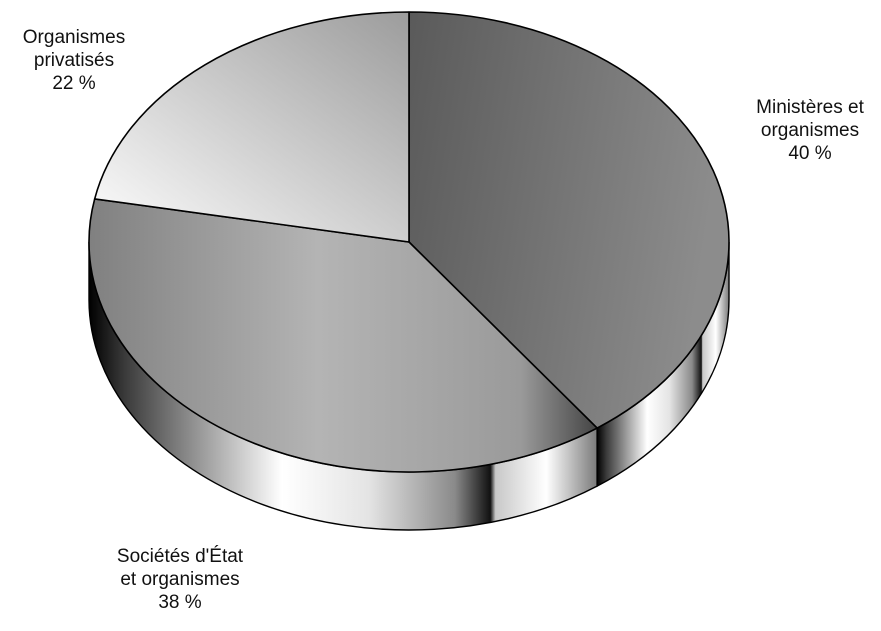 The height and width of the screenshot is (631, 881). I want to click on slice-label-line-2: et organismes, so click(180, 579).